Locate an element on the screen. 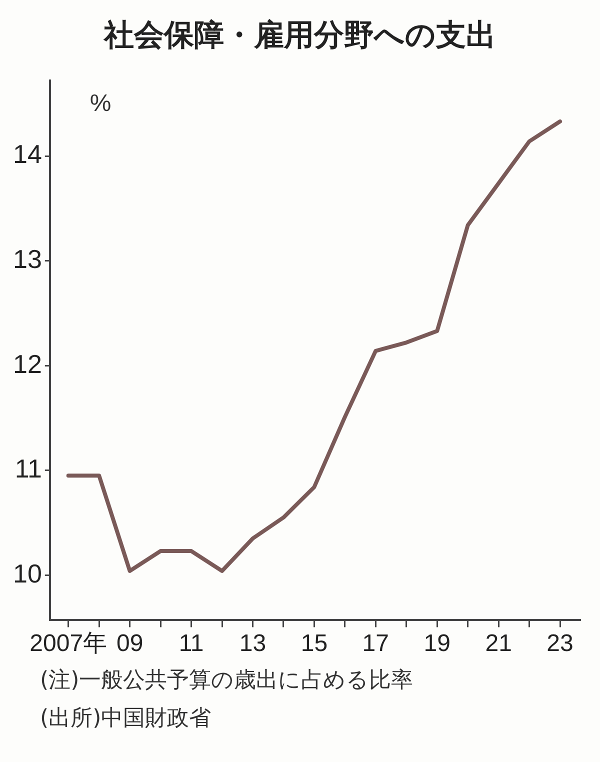 The height and width of the screenshot is (762, 600). x-tick-label: 09 is located at coordinates (130, 644).